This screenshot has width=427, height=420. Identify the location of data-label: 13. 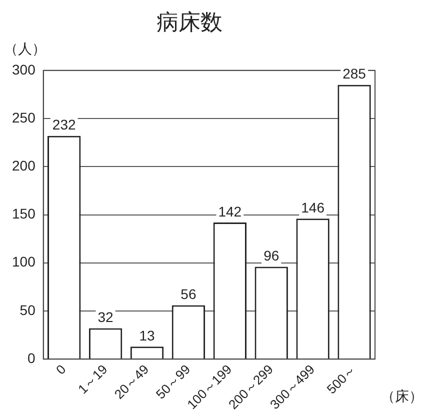
(147, 335).